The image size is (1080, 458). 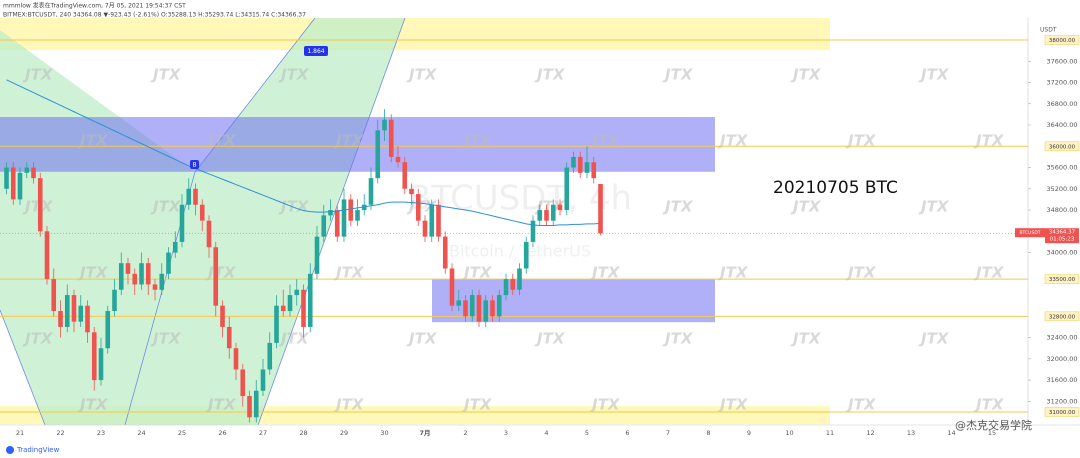 I want to click on y-tick-label: 34800.00, so click(x=1061, y=210).